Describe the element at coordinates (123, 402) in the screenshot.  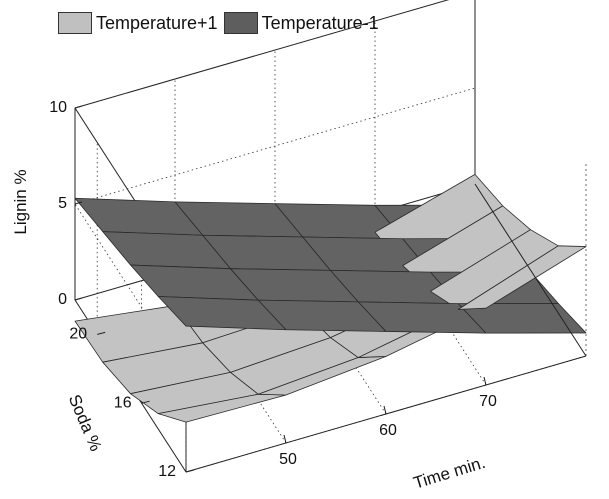
I see `y-tick-label: 16` at that location.